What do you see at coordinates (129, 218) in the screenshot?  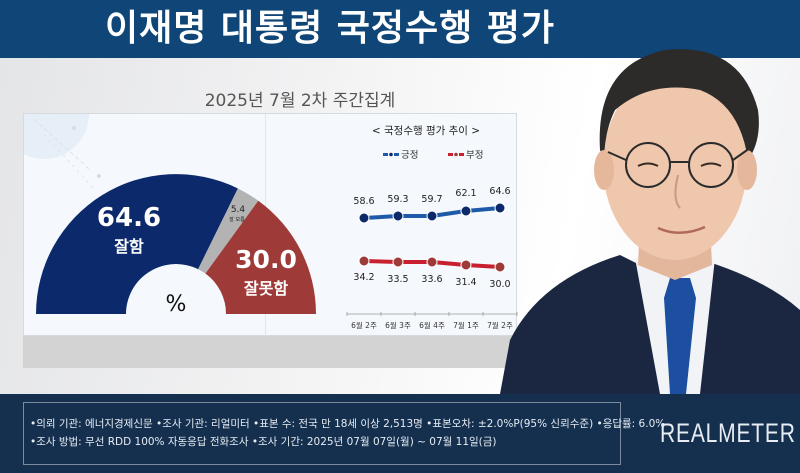 I see `positive-value: 64.6` at bounding box center [129, 218].